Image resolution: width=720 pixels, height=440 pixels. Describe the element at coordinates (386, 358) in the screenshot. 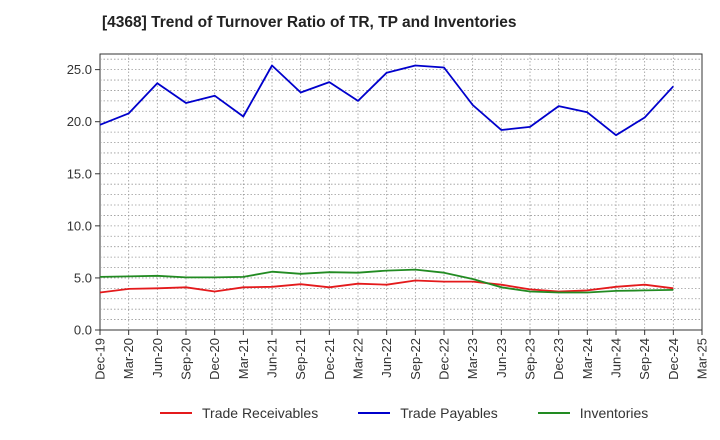

I see `x-tick-label: Jun-22` at that location.